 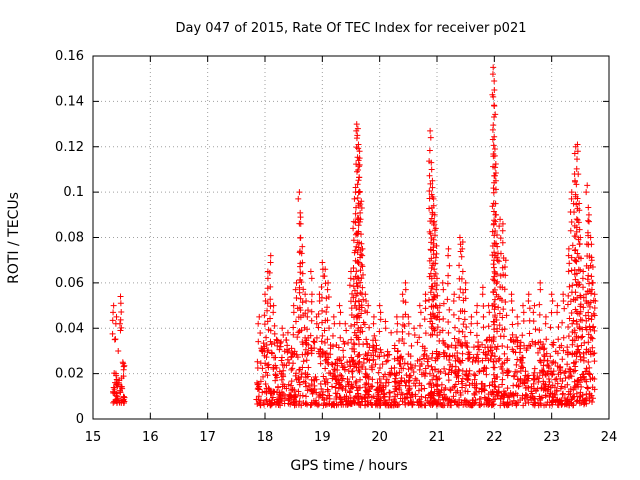 I want to click on x-tick-label: 22, so click(x=494, y=437).